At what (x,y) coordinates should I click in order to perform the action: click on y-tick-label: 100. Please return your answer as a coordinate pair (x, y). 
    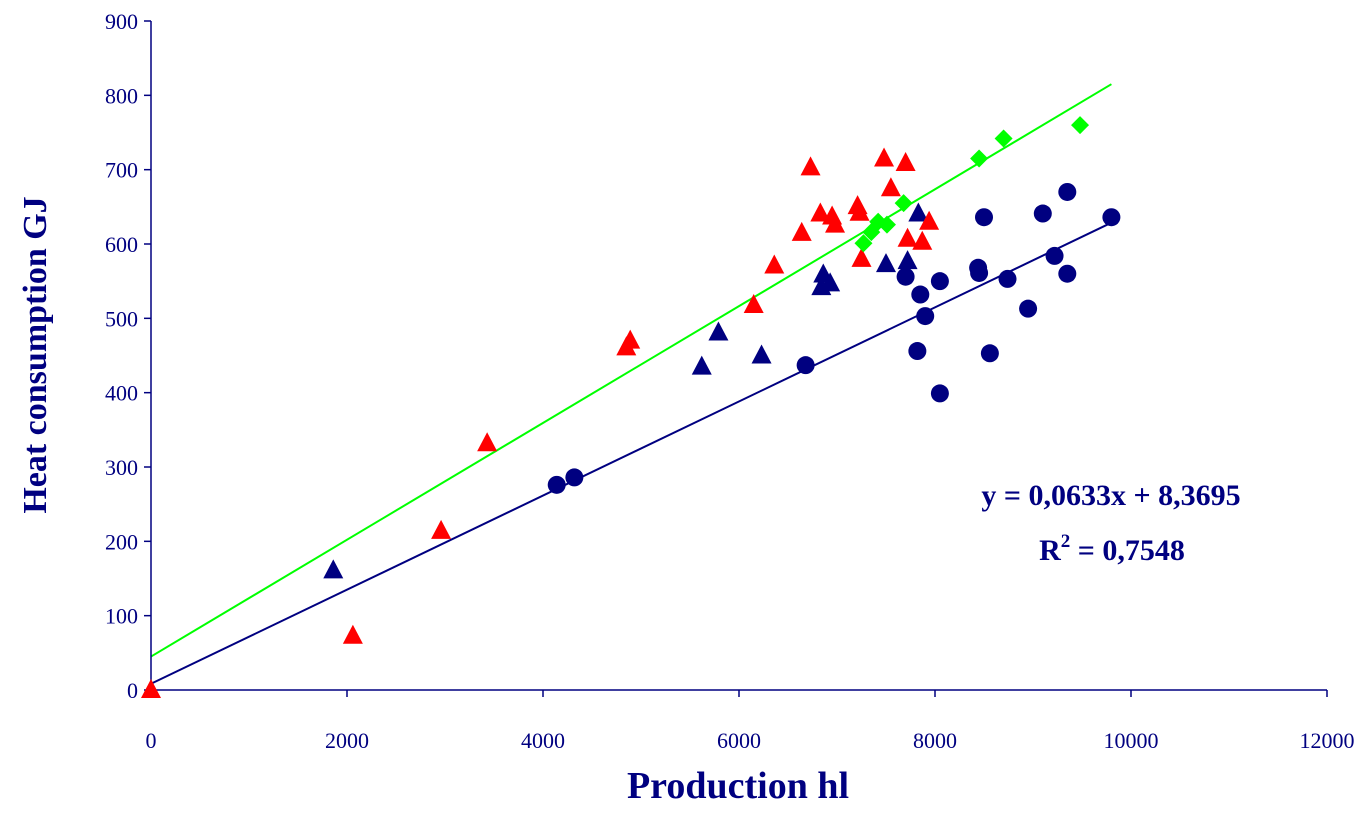
    Looking at the image, I should click on (121, 616).